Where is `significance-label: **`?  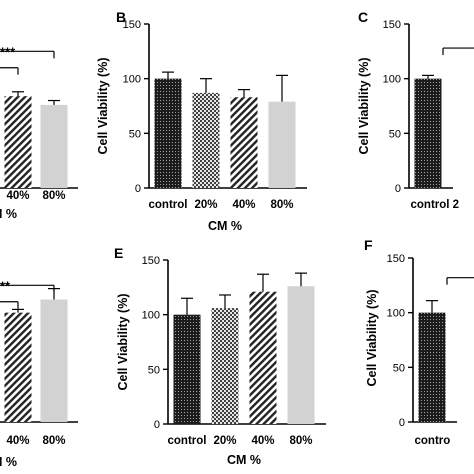 significance-label: ** is located at coordinates (5, 285).